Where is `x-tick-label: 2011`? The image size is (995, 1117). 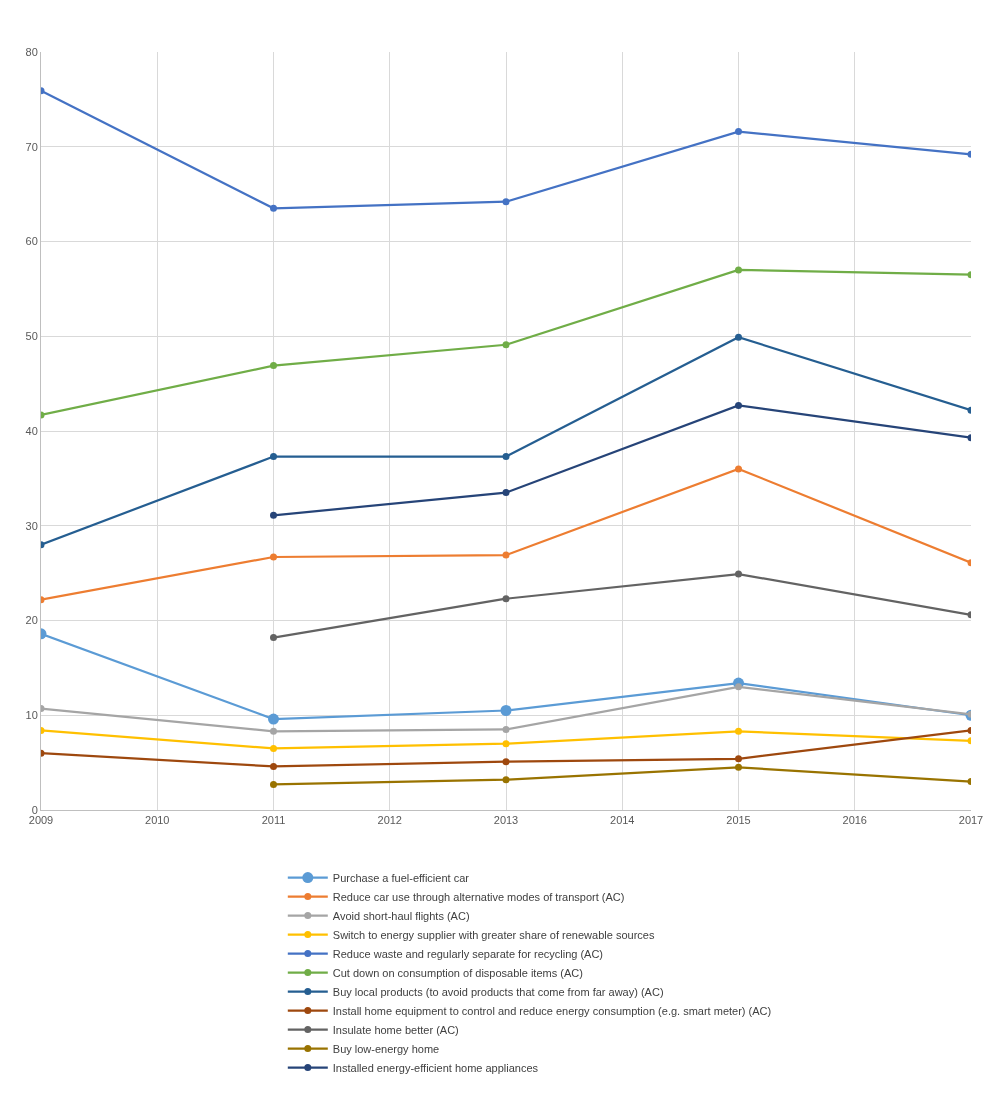
x-tick-label: 2011 is located at coordinates (273, 820).